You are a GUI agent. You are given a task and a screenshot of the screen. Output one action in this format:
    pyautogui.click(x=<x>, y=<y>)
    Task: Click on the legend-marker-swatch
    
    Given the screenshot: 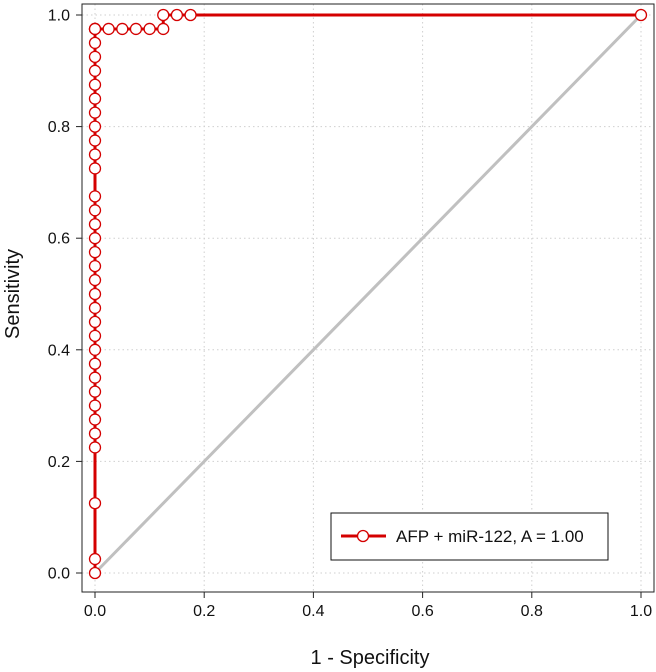 What is the action you would take?
    pyautogui.click(x=363, y=536)
    